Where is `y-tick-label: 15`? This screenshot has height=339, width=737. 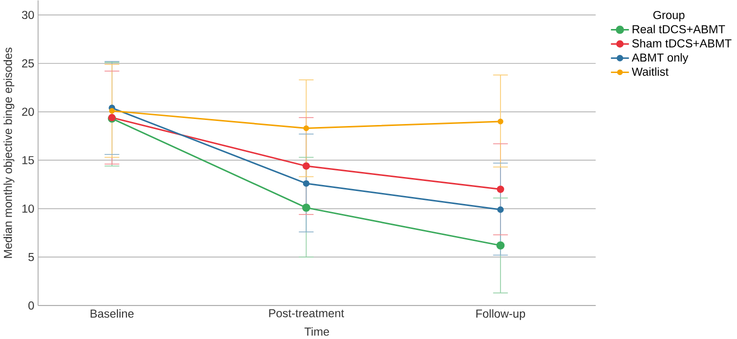 y-tick-label: 15 is located at coordinates (28, 160).